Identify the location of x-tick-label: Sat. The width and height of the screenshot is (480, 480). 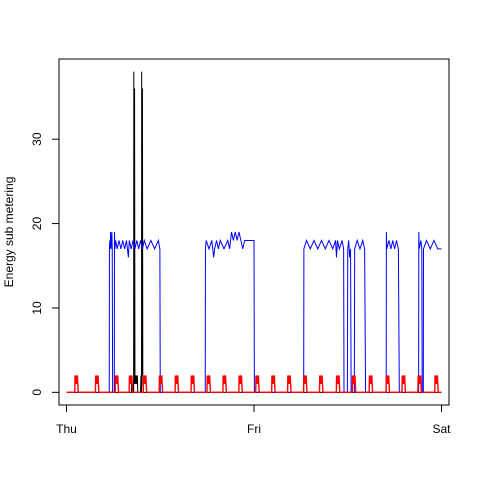
(441, 429).